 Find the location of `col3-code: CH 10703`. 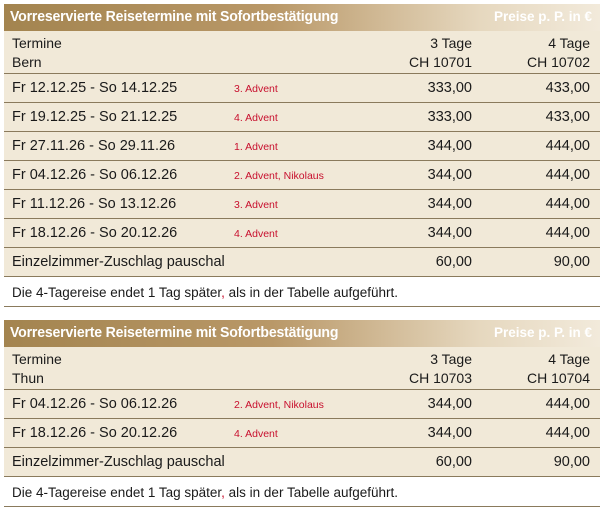

col3-code: CH 10703 is located at coordinates (440, 378).